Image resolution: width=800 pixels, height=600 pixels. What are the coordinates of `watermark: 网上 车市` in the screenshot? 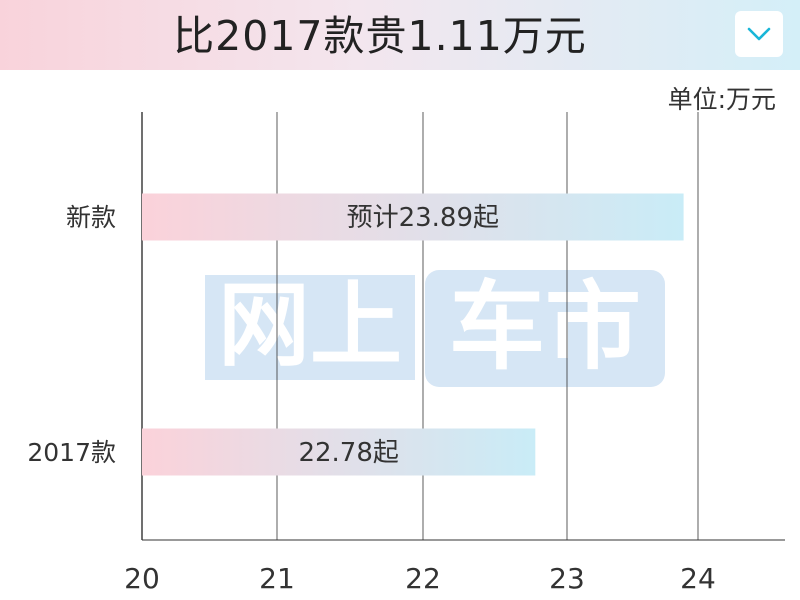 It's located at (435, 328).